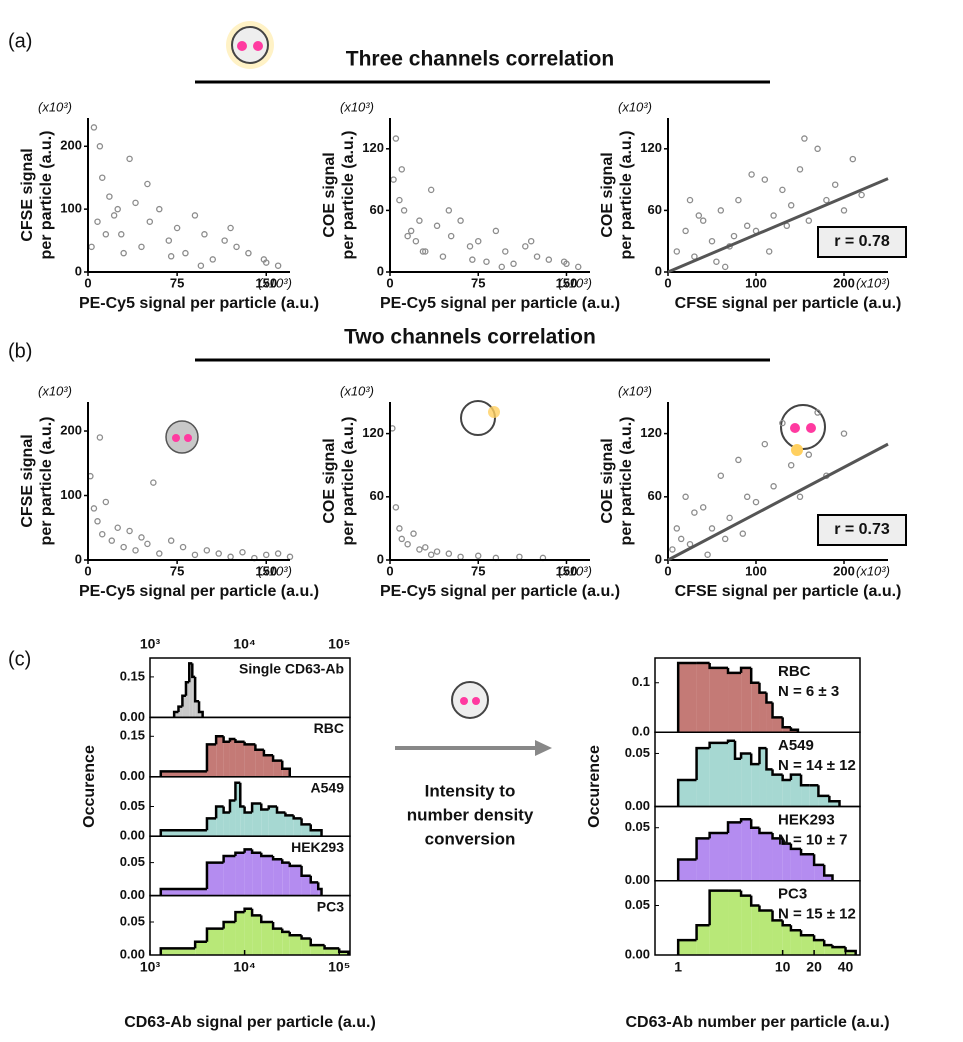 The image size is (963, 1042). Describe the element at coordinates (817, 914) in the screenshot. I see `annotation: N = 15 ± 12` at that location.